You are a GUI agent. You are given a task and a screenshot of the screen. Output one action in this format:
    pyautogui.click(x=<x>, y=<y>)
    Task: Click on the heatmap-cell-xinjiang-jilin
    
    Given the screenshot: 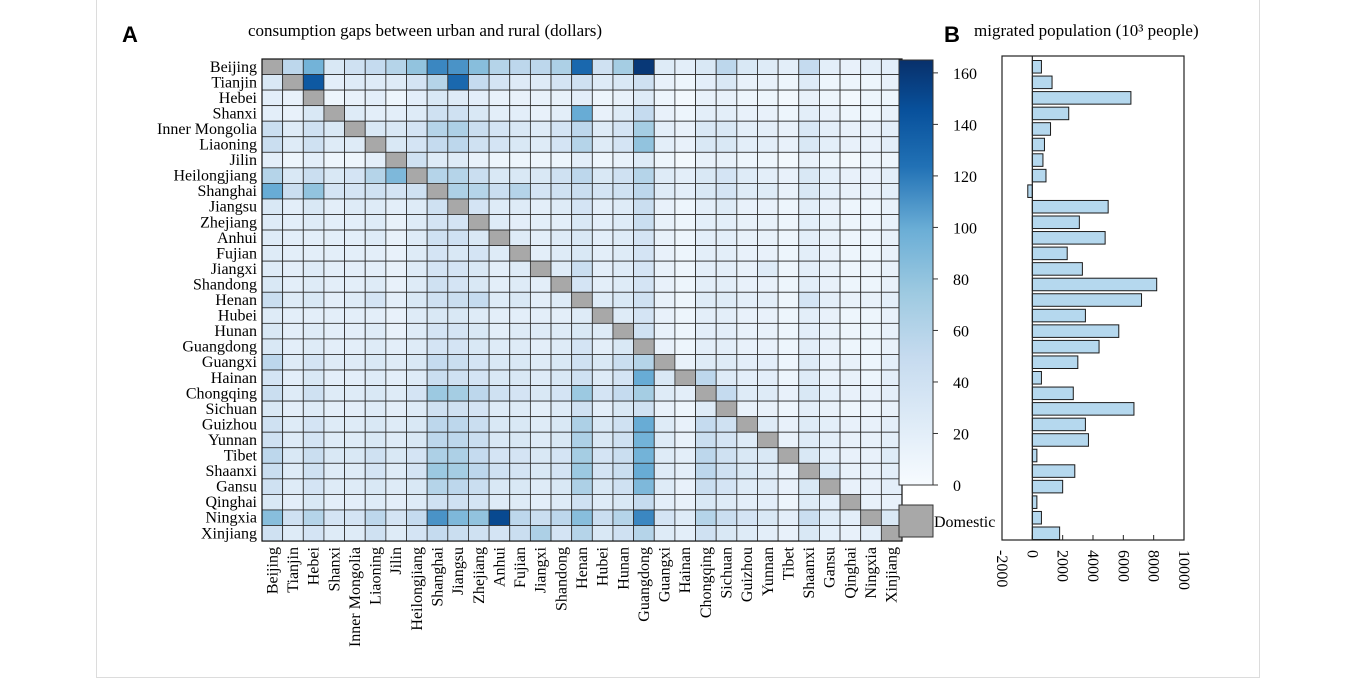 What is the action you would take?
    pyautogui.click(x=396, y=533)
    